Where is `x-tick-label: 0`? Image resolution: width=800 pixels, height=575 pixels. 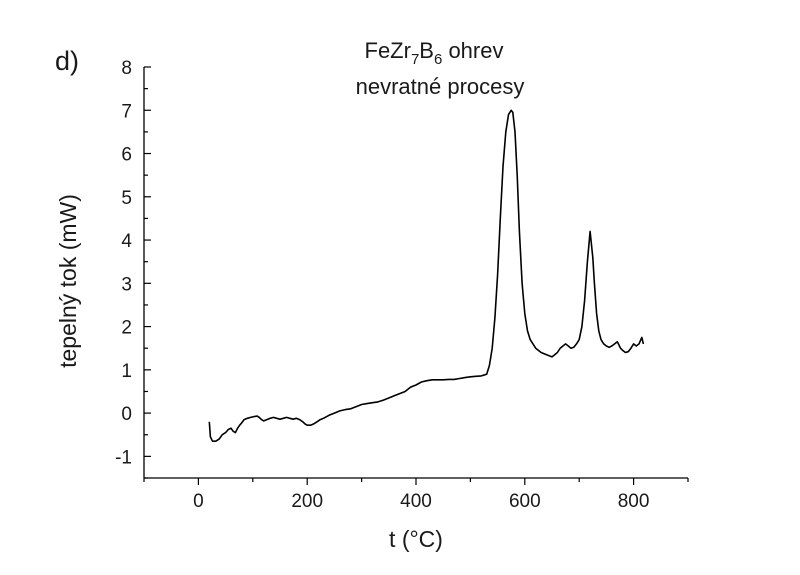 x-tick-label: 0 is located at coordinates (198, 501).